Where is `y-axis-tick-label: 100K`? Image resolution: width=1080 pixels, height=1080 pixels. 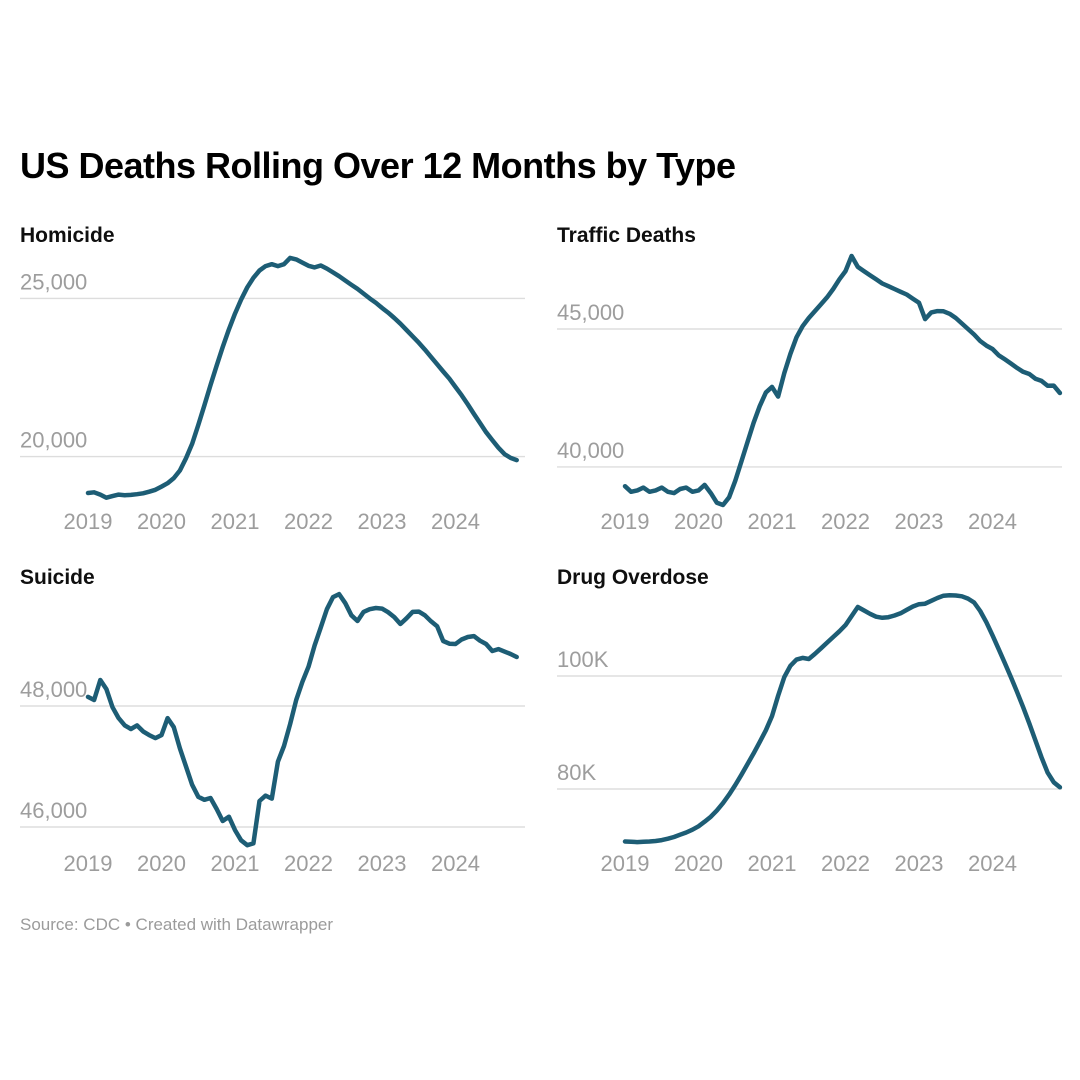
y-axis-tick-label: 100K is located at coordinates (583, 659).